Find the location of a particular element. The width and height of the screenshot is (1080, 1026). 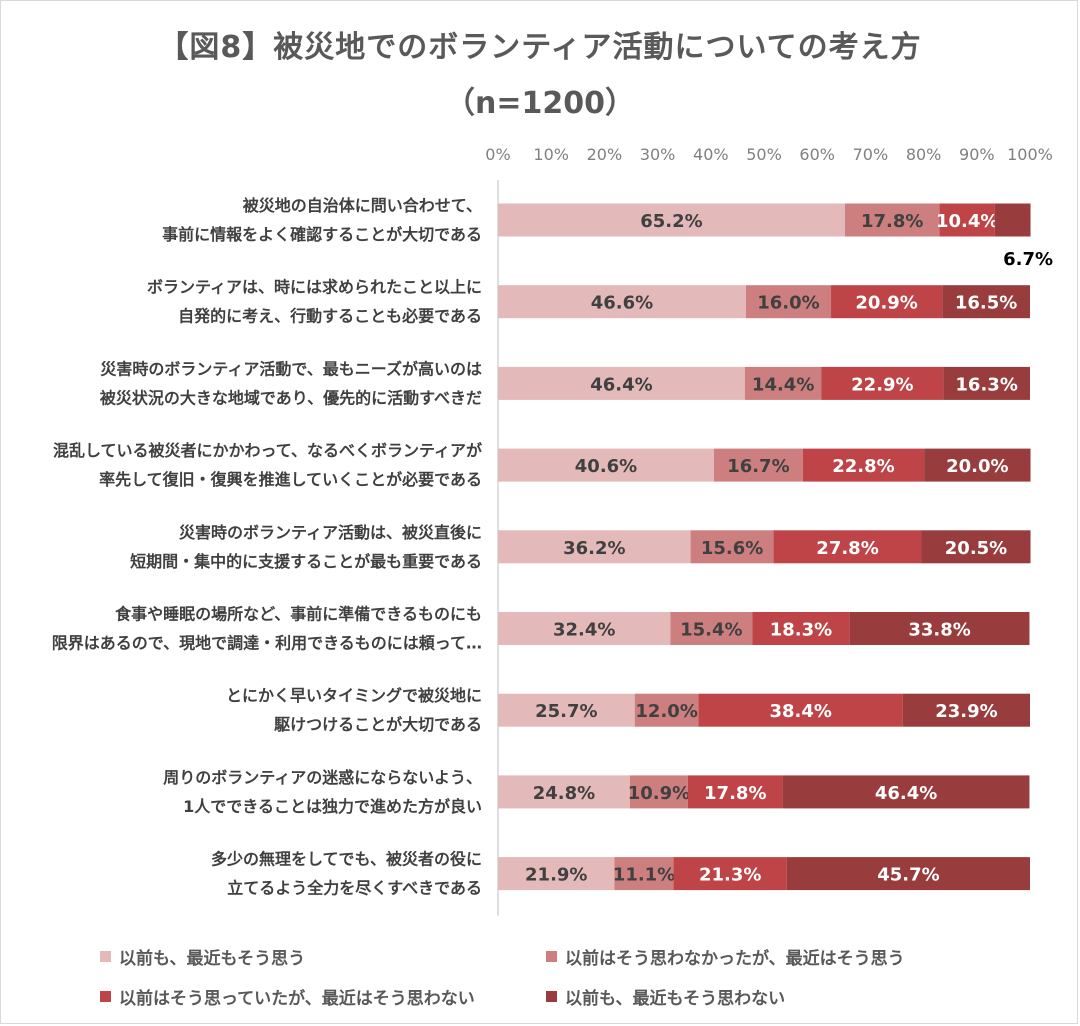

category-label: ボランティアは、時には求められたこと以上に is located at coordinates (314, 287).